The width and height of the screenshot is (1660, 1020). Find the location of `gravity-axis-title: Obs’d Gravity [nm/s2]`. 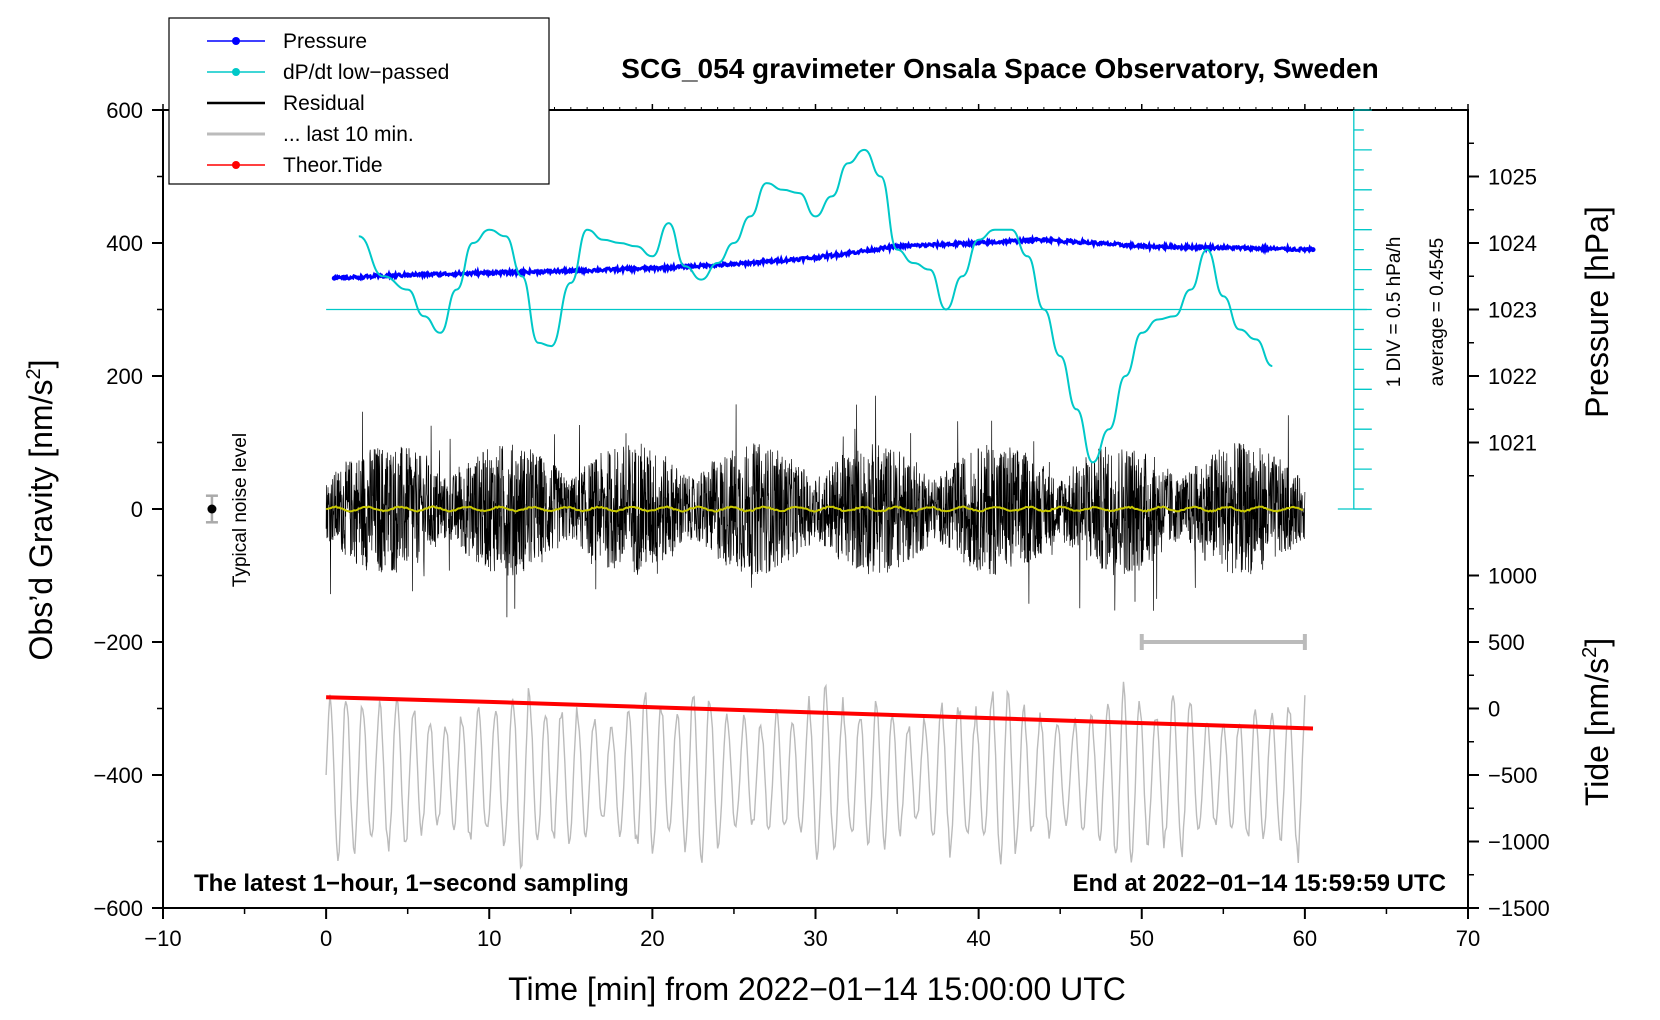

gravity-axis-title: Obs’d Gravity [nm/s2] is located at coordinates (41, 510).